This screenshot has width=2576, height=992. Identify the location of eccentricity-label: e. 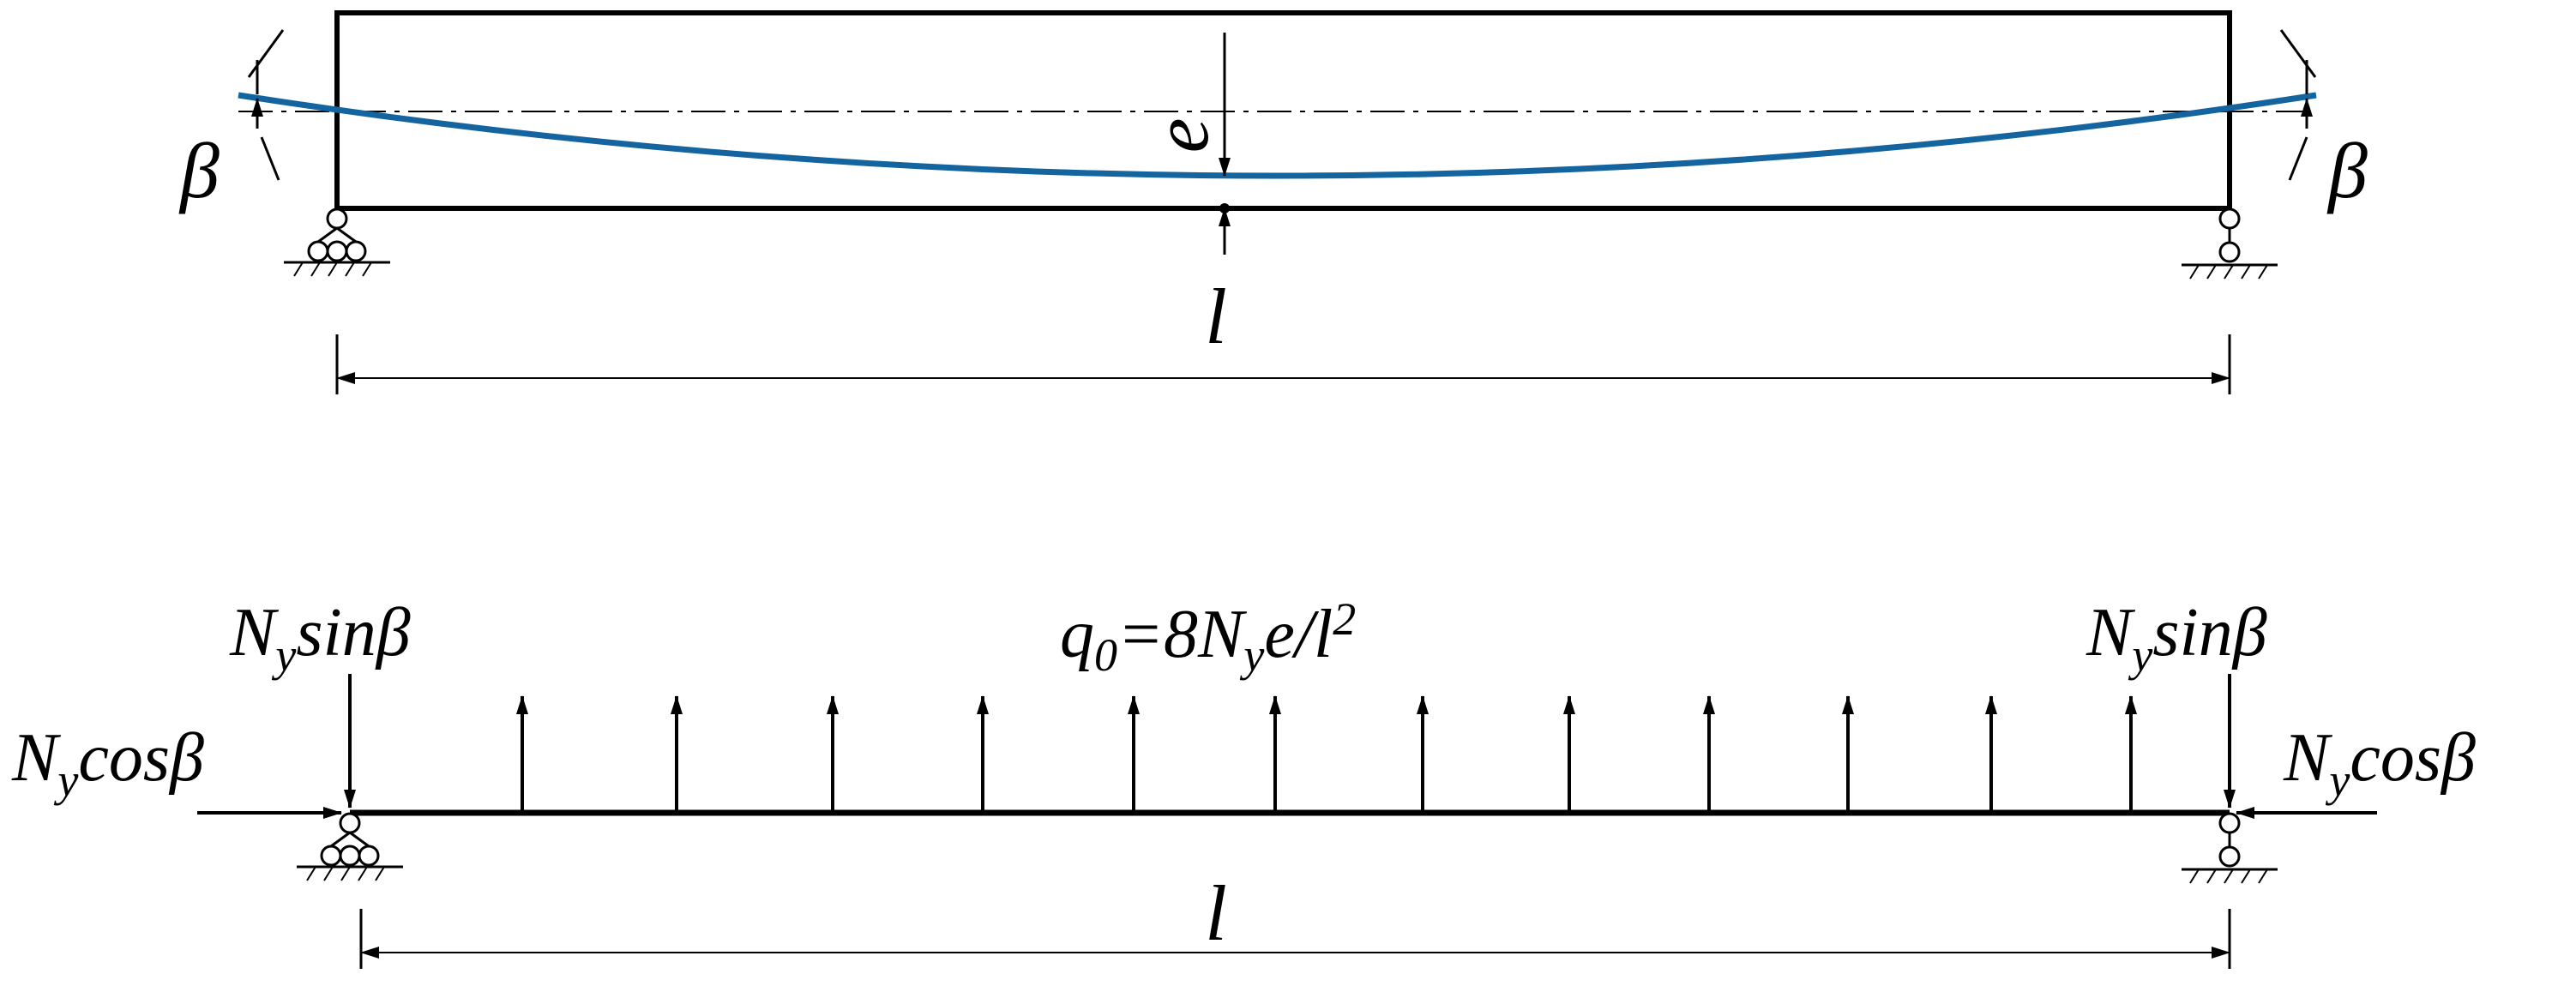
(1181, 135).